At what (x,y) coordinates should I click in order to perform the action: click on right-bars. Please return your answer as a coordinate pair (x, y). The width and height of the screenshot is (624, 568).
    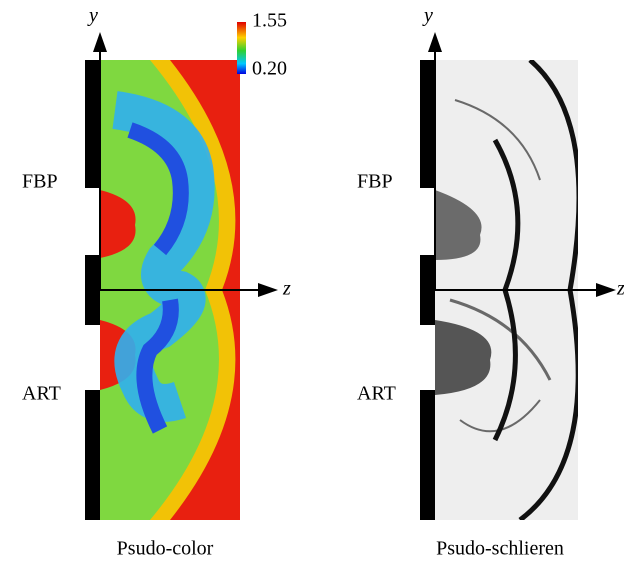
    Looking at the image, I should click on (427, 290).